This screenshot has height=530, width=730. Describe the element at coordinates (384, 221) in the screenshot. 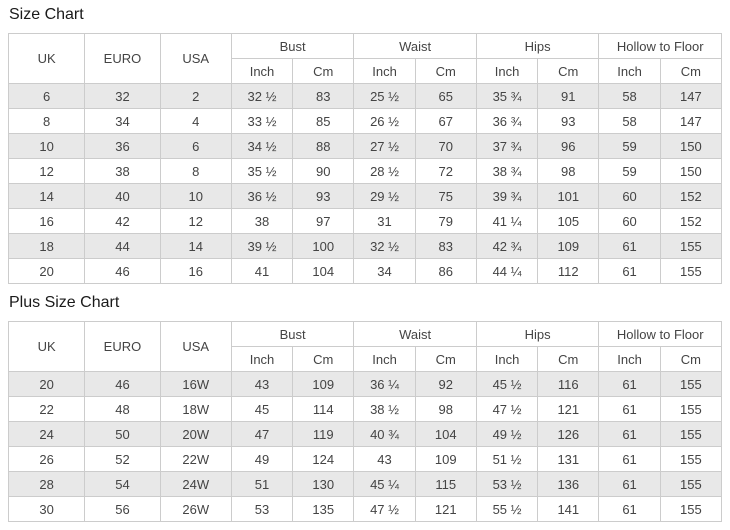

I see `table-cell: 31` at that location.